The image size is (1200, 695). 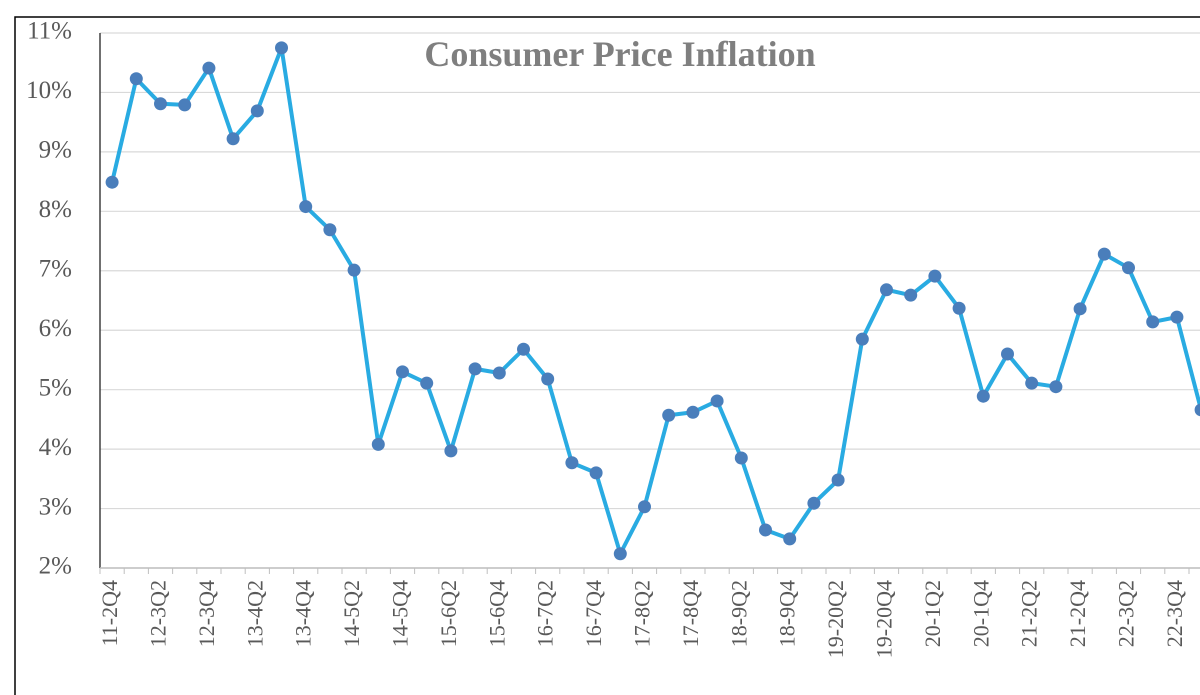 What do you see at coordinates (55, 506) in the screenshot?
I see `y-tick-label: 3%` at bounding box center [55, 506].